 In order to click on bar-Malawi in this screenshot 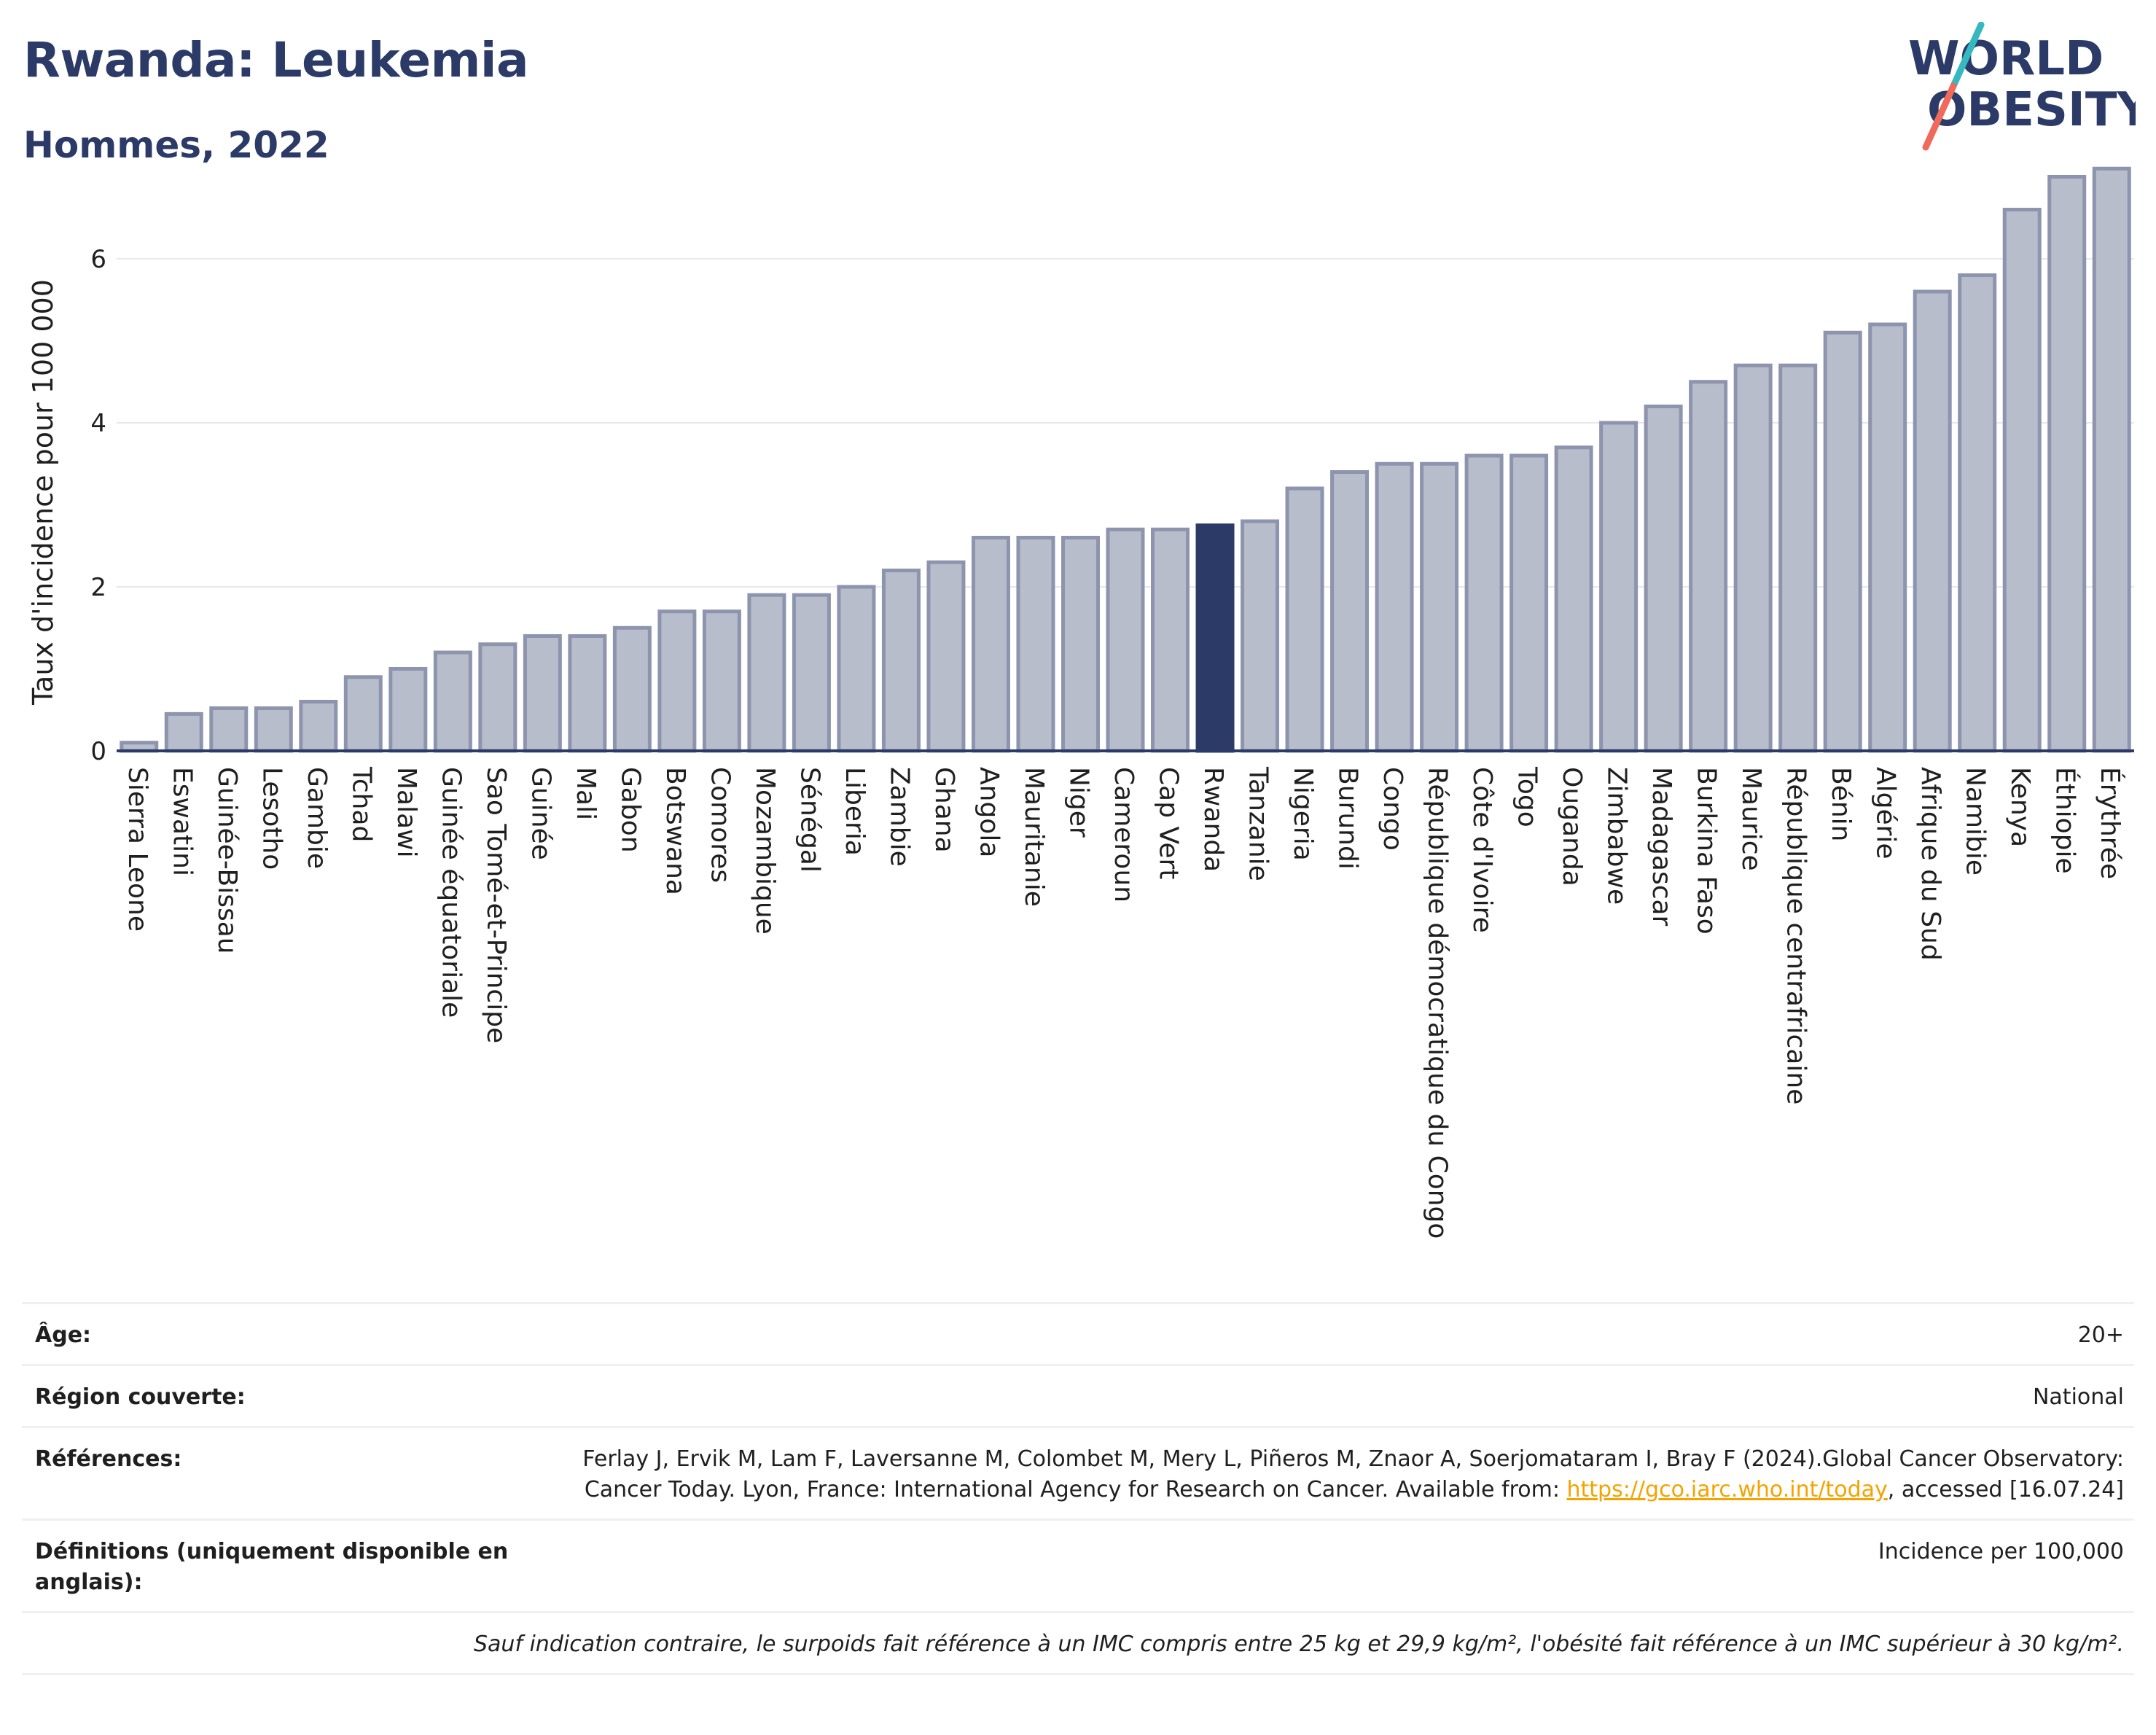, I will do `click(408, 710)`.